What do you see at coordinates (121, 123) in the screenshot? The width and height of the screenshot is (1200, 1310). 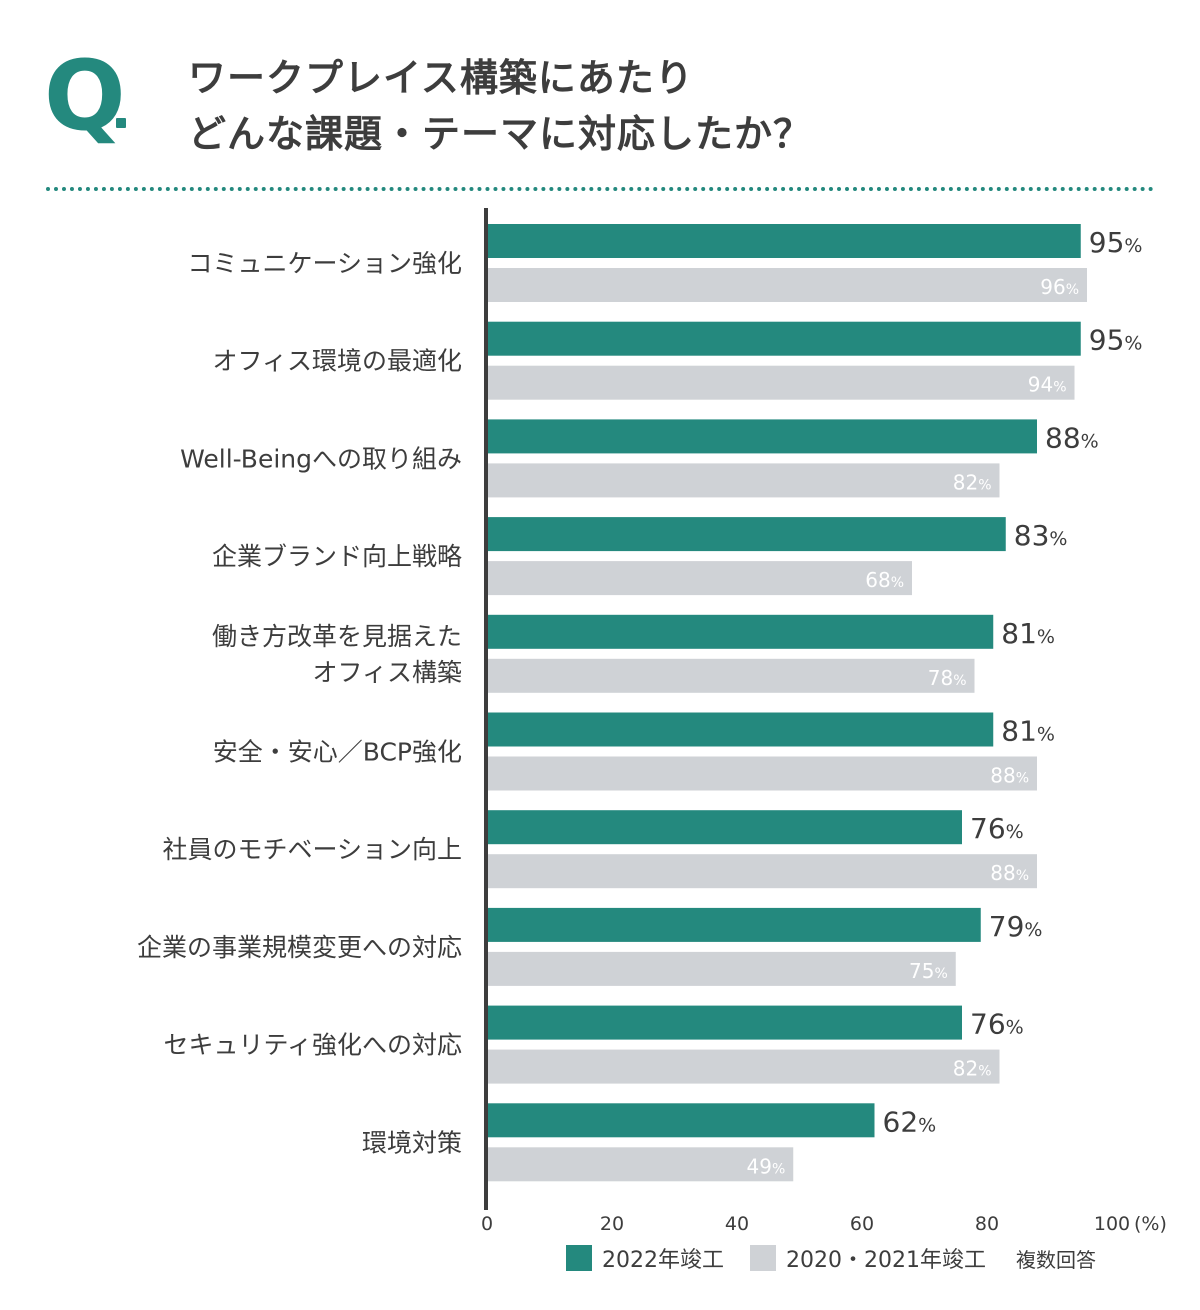 I see `q-dot` at bounding box center [121, 123].